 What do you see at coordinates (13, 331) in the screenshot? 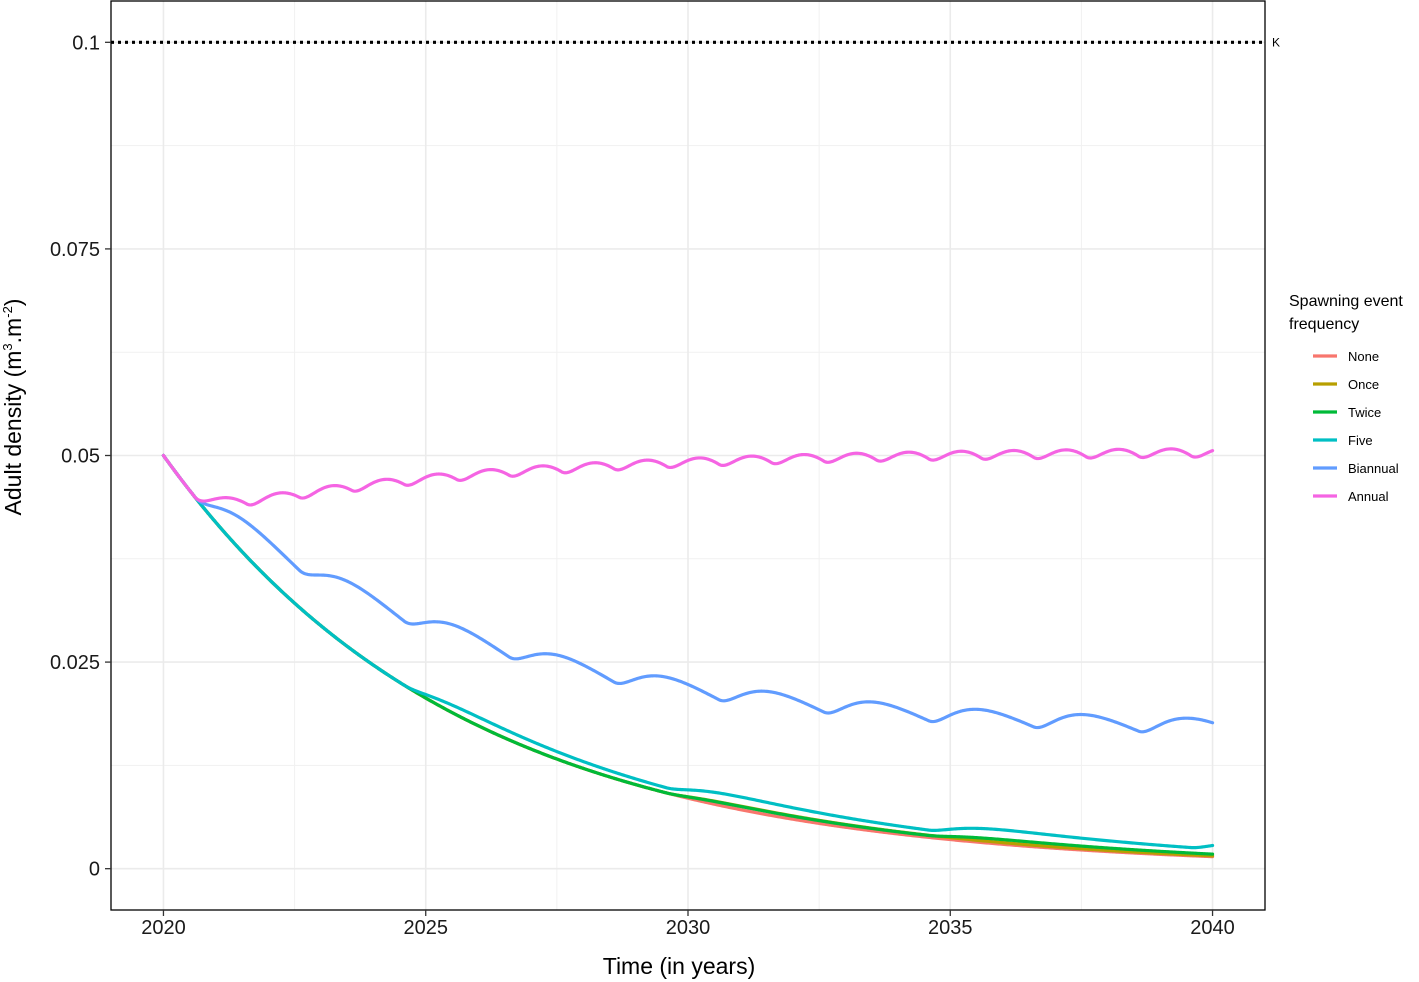
I see `y-axis-title-mid: .m` at bounding box center [13, 331].